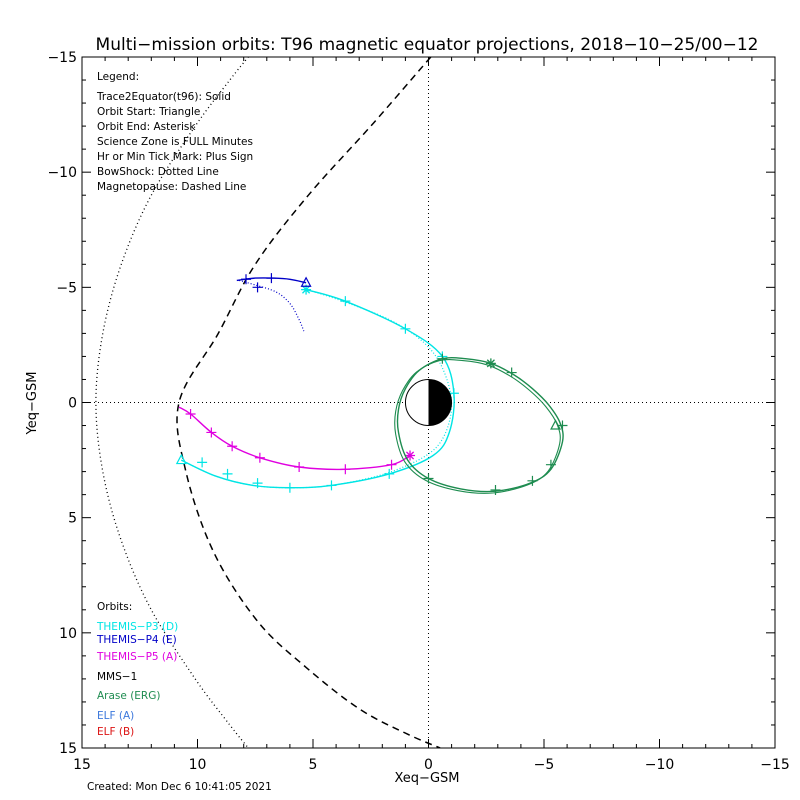 The height and width of the screenshot is (800, 800). I want to click on start-triangle-themis-p3-d, so click(181, 459).